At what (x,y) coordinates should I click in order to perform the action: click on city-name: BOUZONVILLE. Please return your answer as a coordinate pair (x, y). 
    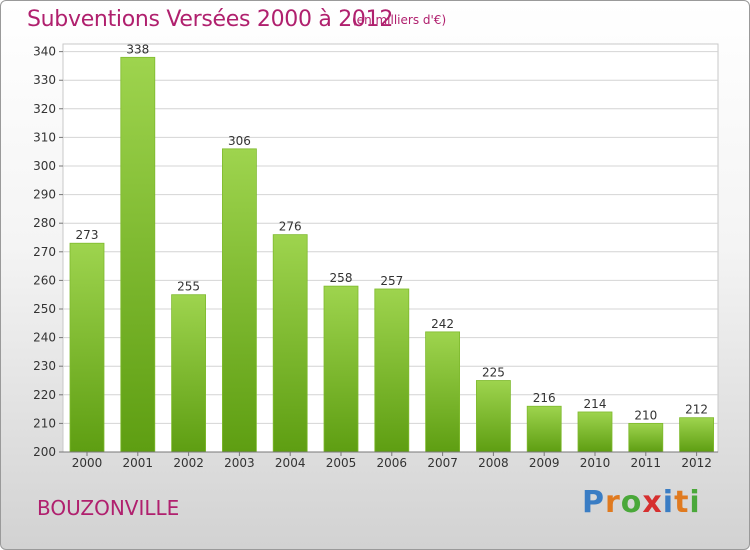
    Looking at the image, I should click on (108, 508).